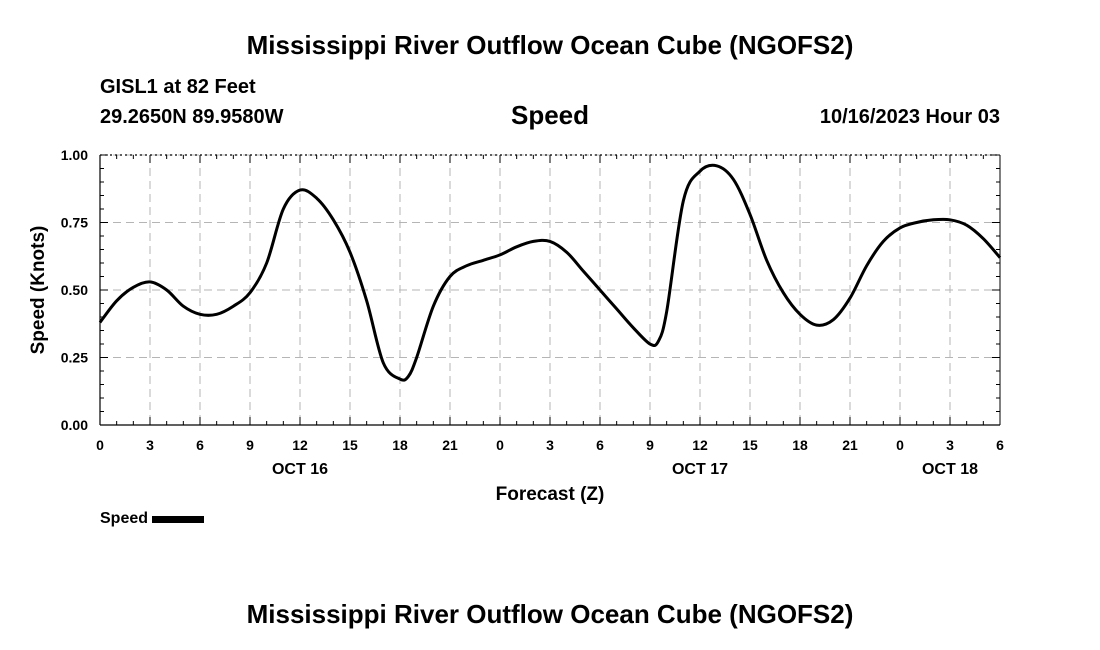 The height and width of the screenshot is (650, 1100). Describe the element at coordinates (300, 469) in the screenshot. I see `date-label: OCT 16` at that location.